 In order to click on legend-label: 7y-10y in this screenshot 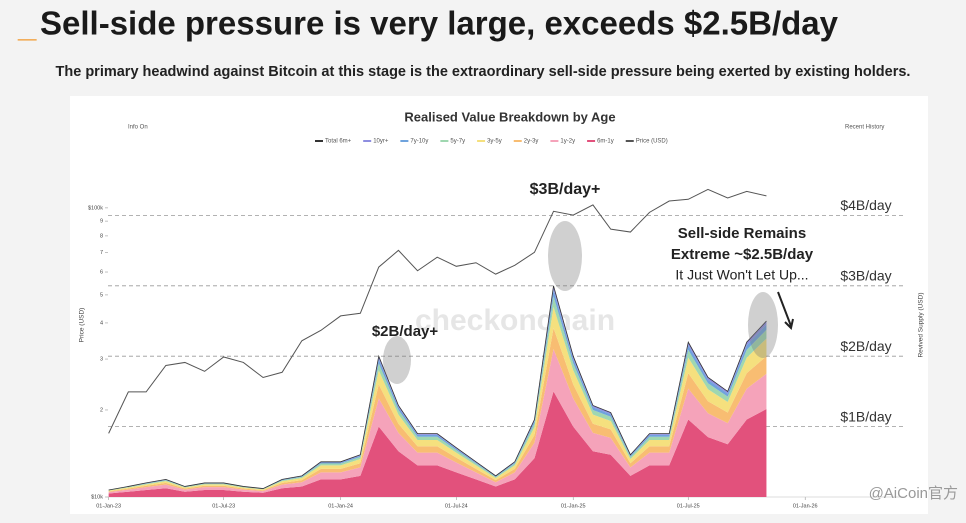, I will do `click(419, 142)`.